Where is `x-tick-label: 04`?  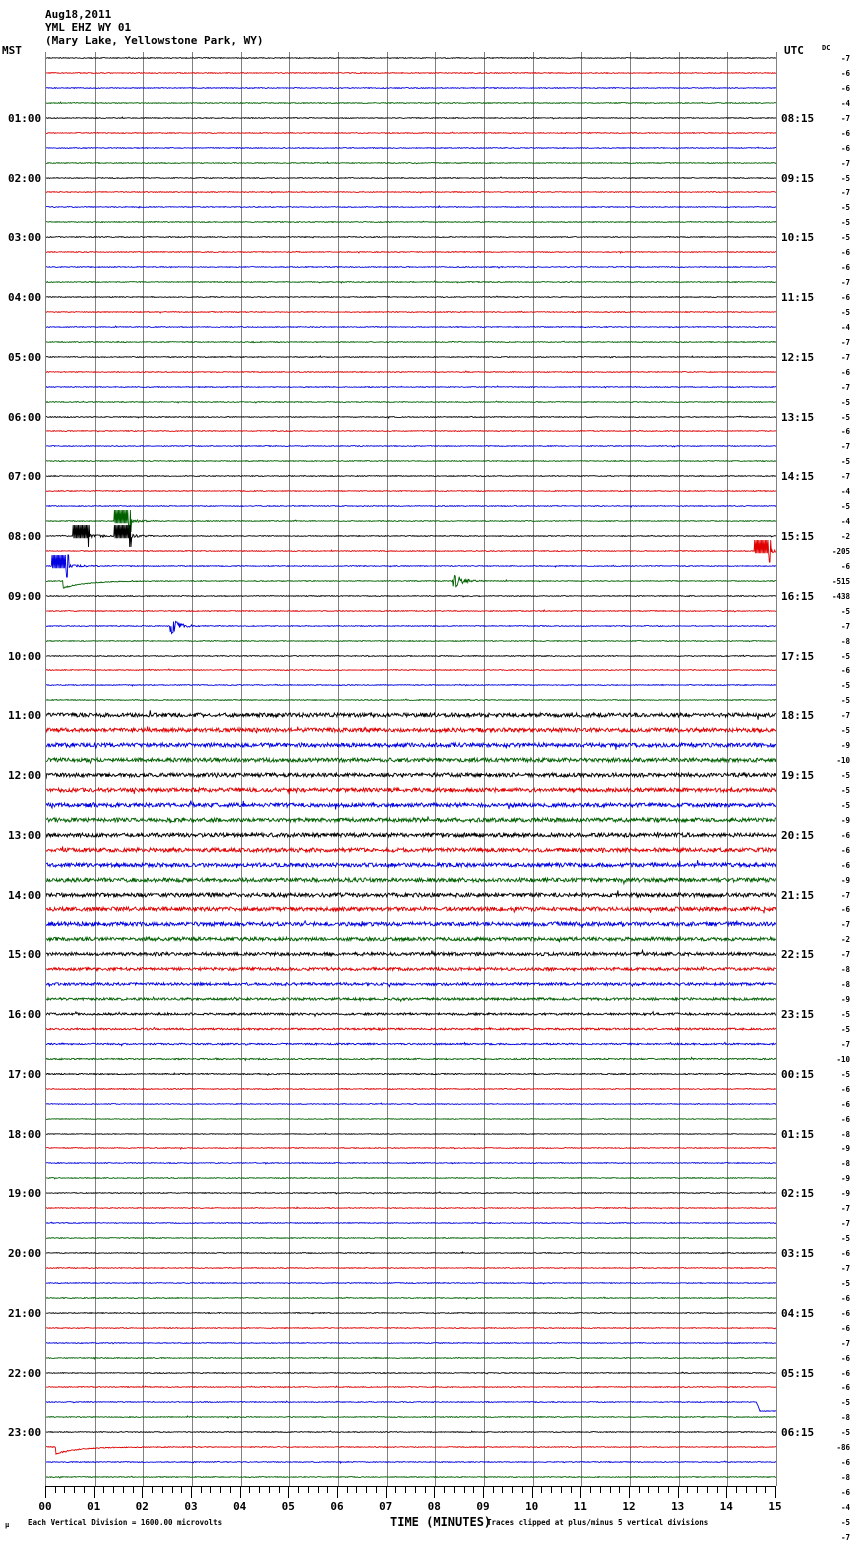
x-tick-label: 04 is located at coordinates (240, 1506).